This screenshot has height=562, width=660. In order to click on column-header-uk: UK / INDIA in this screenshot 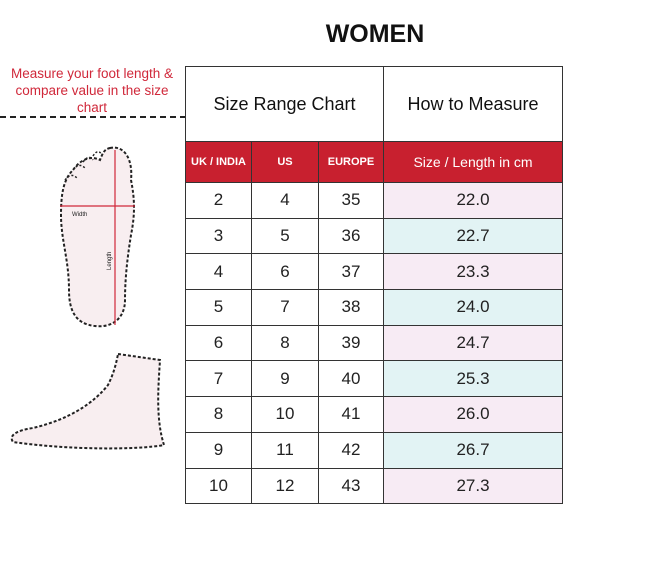, I will do `click(218, 162)`.